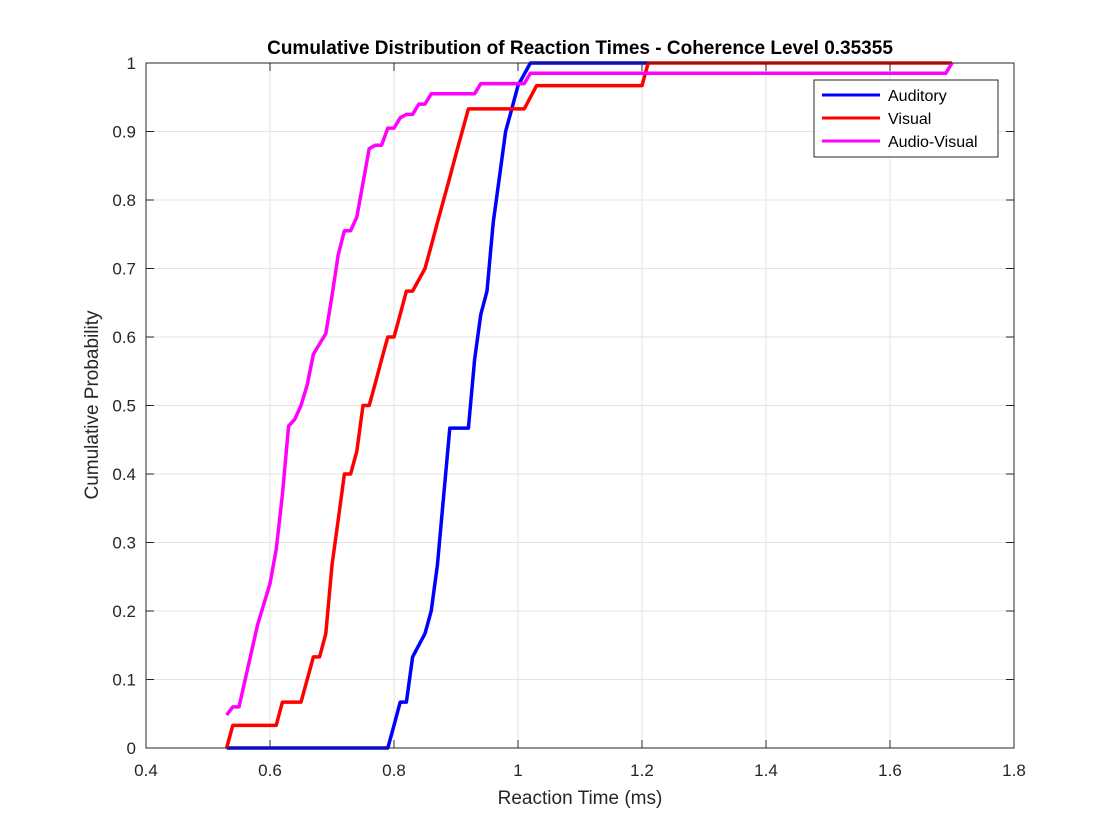  What do you see at coordinates (124, 337) in the screenshot?
I see `y-tick-label: 0.6` at bounding box center [124, 337].